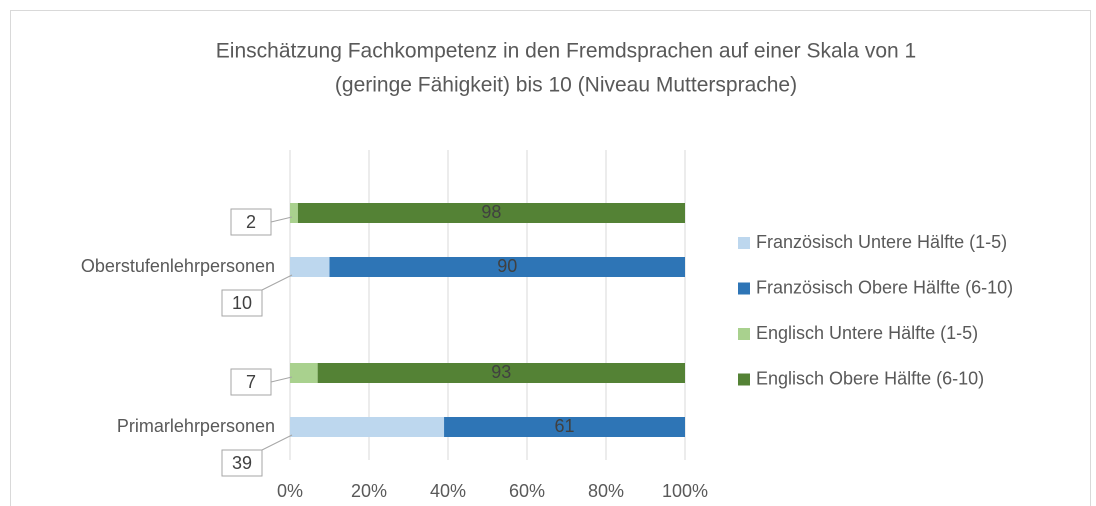 The height and width of the screenshot is (506, 1096). I want to click on data-label: 61, so click(565, 426).